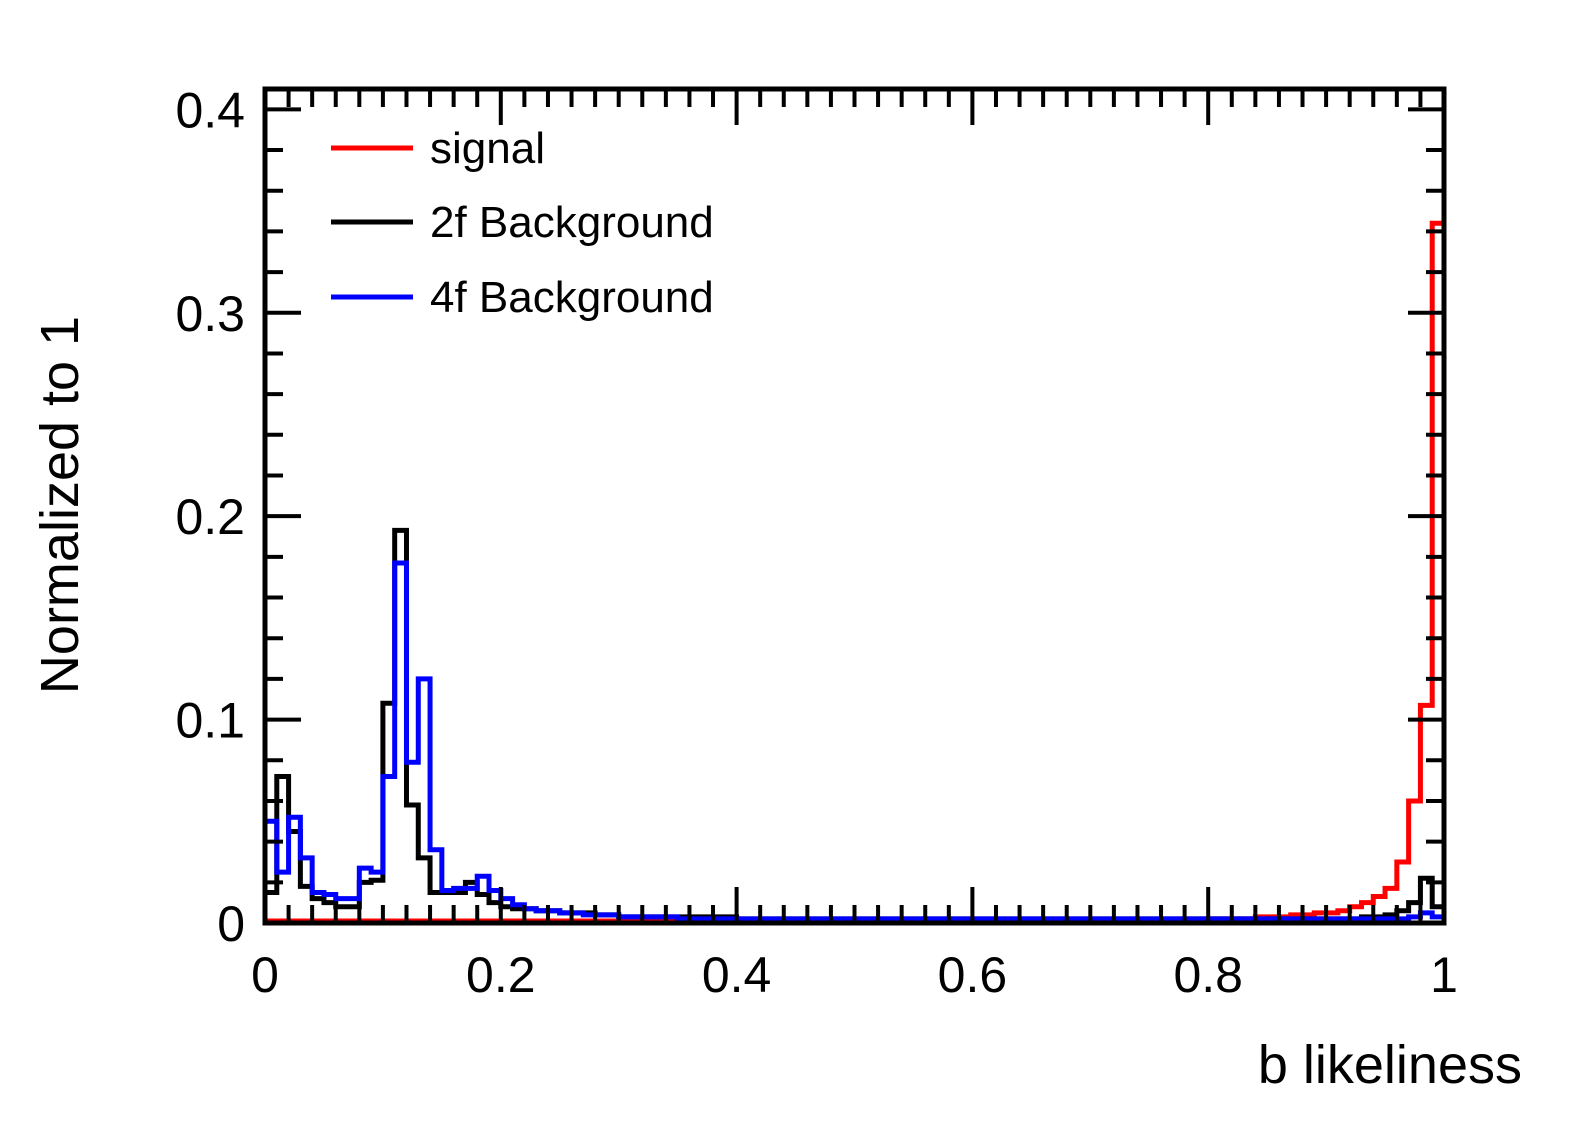 The width and height of the screenshot is (1575, 1131). What do you see at coordinates (737, 975) in the screenshot?
I see `x-tick-label: 0.4` at bounding box center [737, 975].